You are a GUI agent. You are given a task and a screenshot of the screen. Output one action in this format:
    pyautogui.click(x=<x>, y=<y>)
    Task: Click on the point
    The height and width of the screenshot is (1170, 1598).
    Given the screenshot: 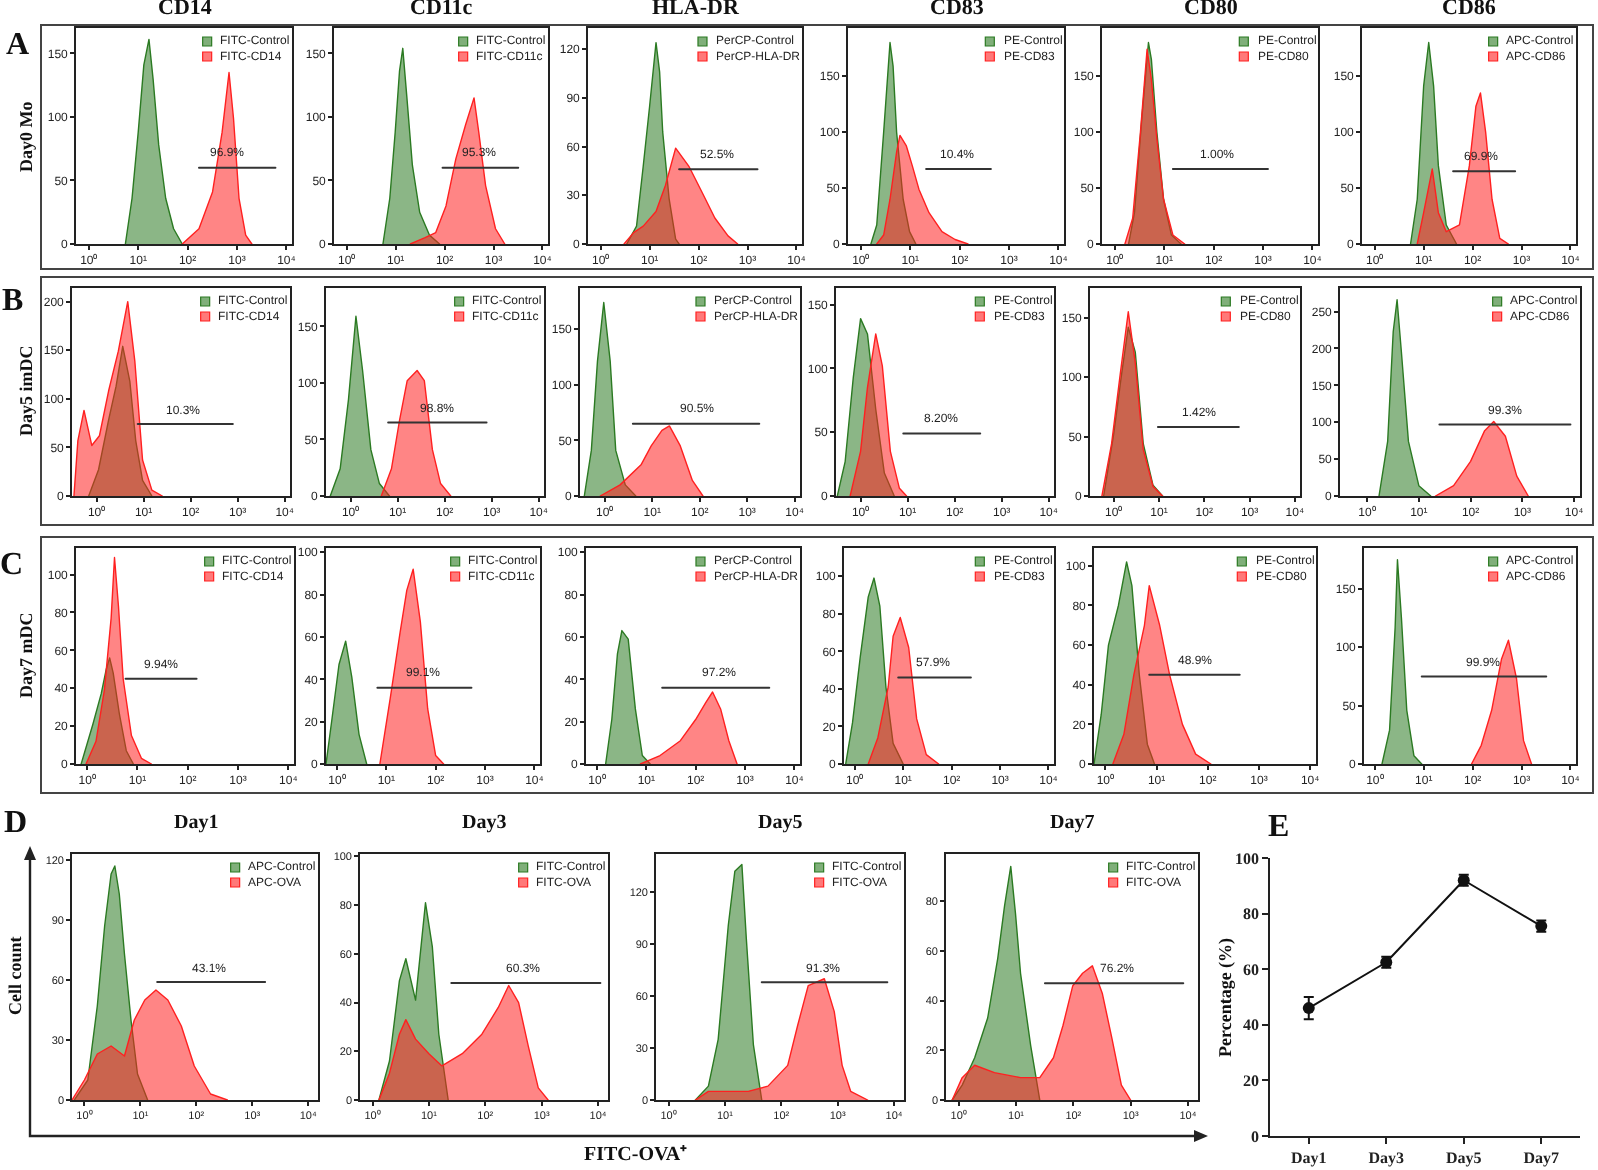 What is the action you would take?
    pyautogui.click(x=1308, y=1008)
    